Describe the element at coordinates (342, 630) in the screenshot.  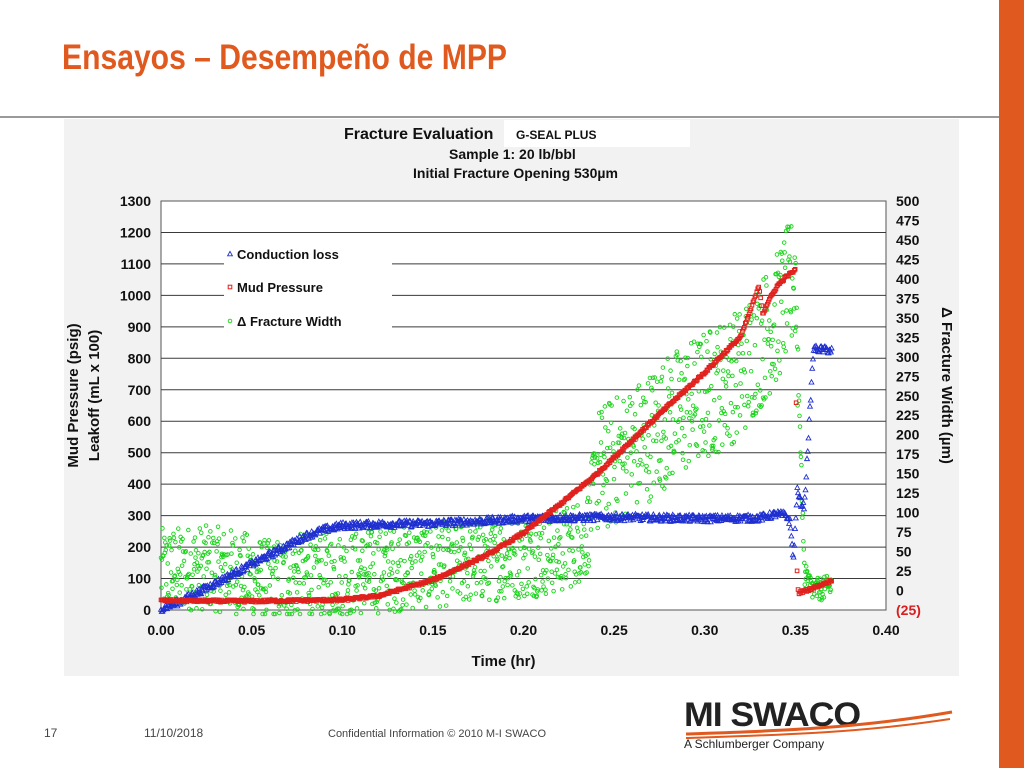
I see `x-tick-label: 0.10` at that location.